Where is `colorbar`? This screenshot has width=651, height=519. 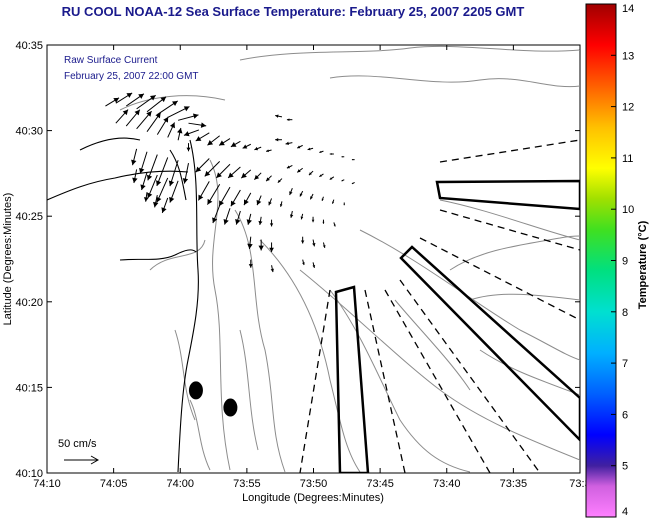
colorbar is located at coordinates (601, 260).